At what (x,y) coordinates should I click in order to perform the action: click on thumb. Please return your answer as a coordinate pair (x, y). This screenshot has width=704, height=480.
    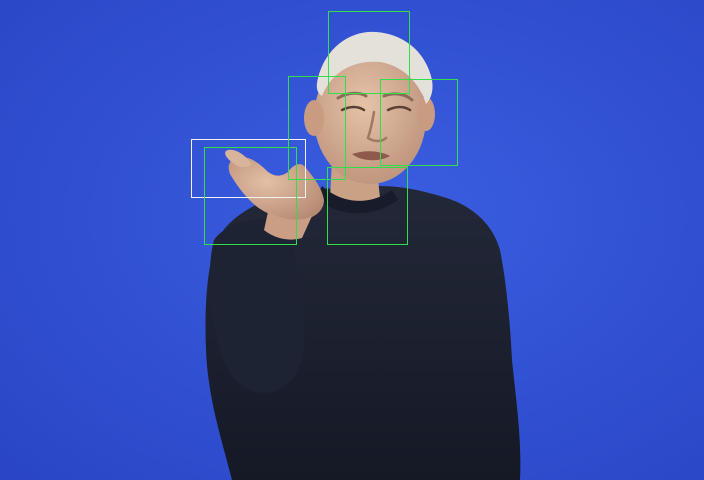
    Looking at the image, I should click on (238, 158).